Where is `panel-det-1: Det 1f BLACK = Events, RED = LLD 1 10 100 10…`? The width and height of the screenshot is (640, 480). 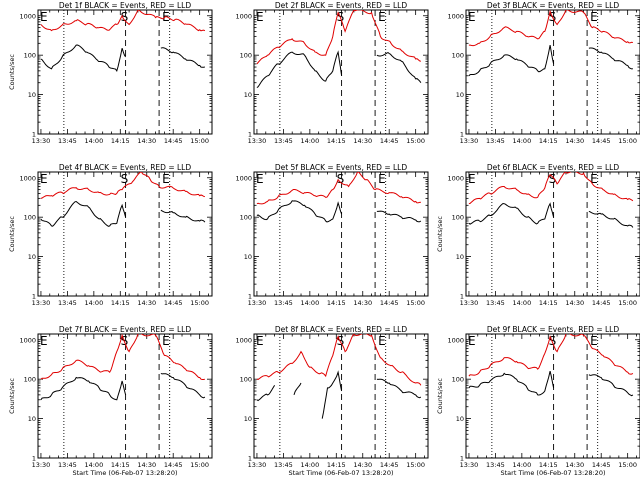 panel-det-1: Det 1f BLACK = Events, RED = LLD 1 10 100 10… is located at coordinates (110, 73).